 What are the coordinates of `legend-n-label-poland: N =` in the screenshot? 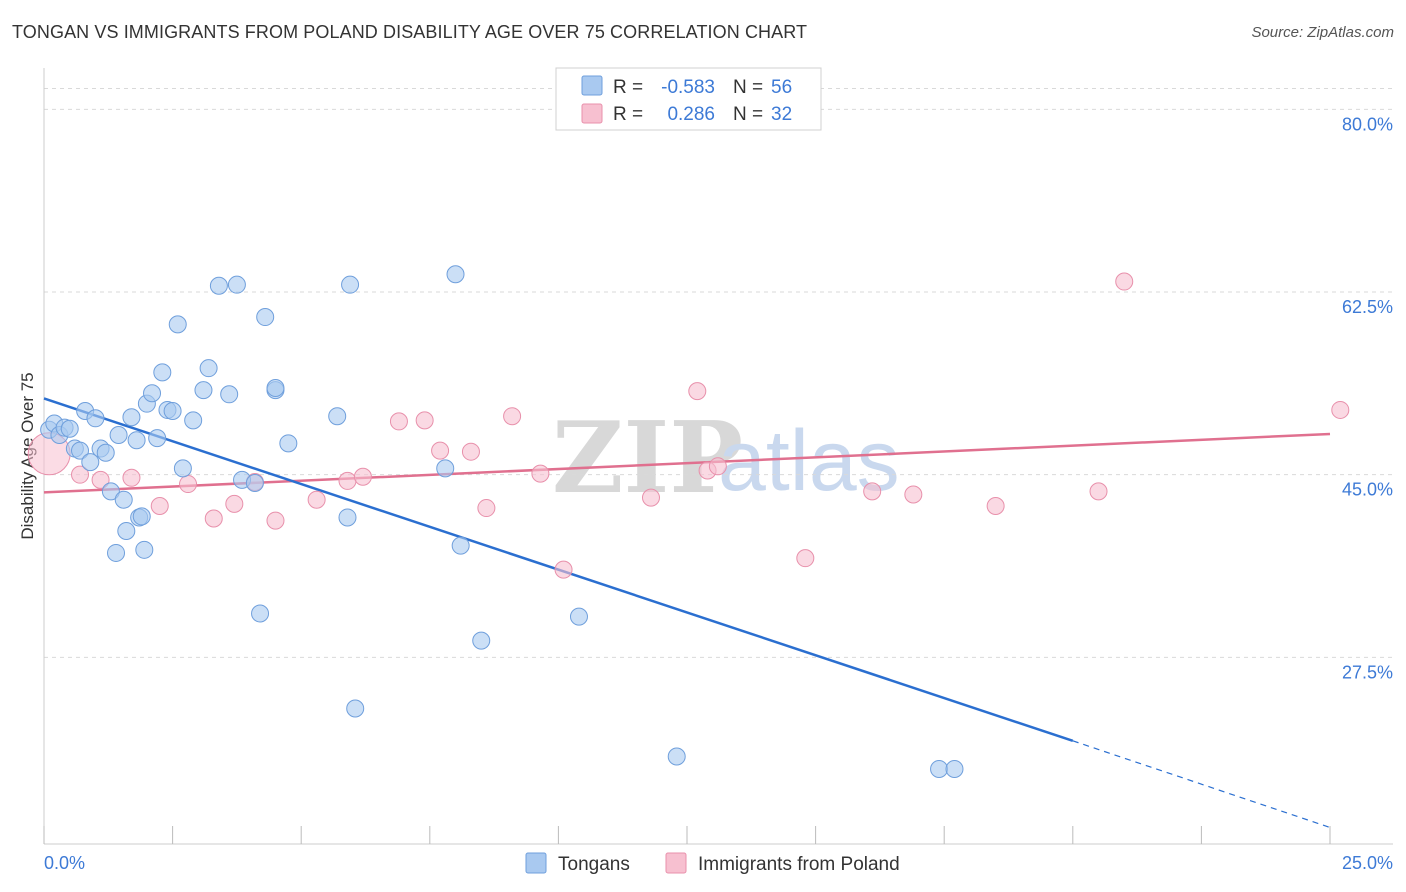 It's located at (748, 114).